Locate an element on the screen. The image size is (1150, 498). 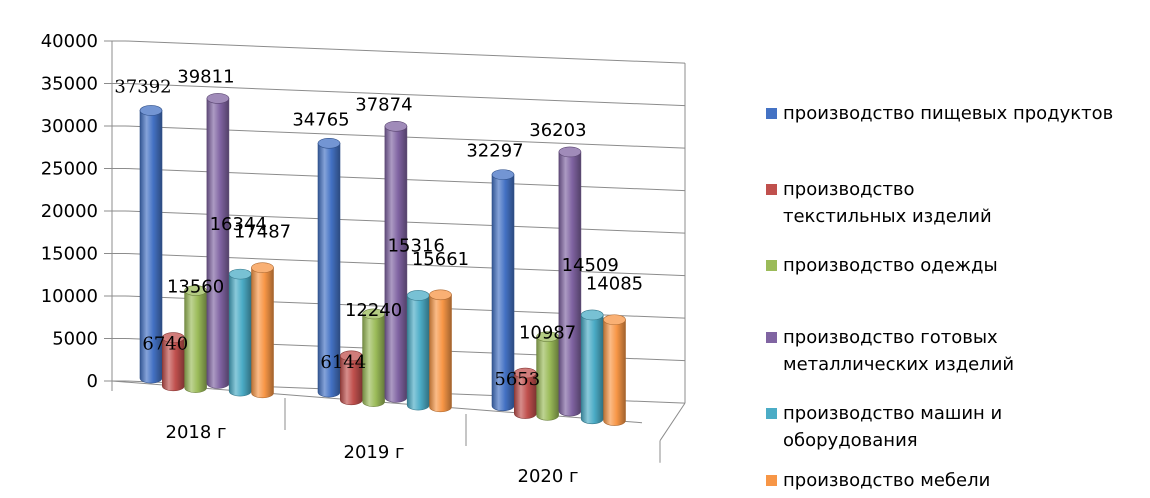
y-tick-label: 20000 is located at coordinates (69, 211).